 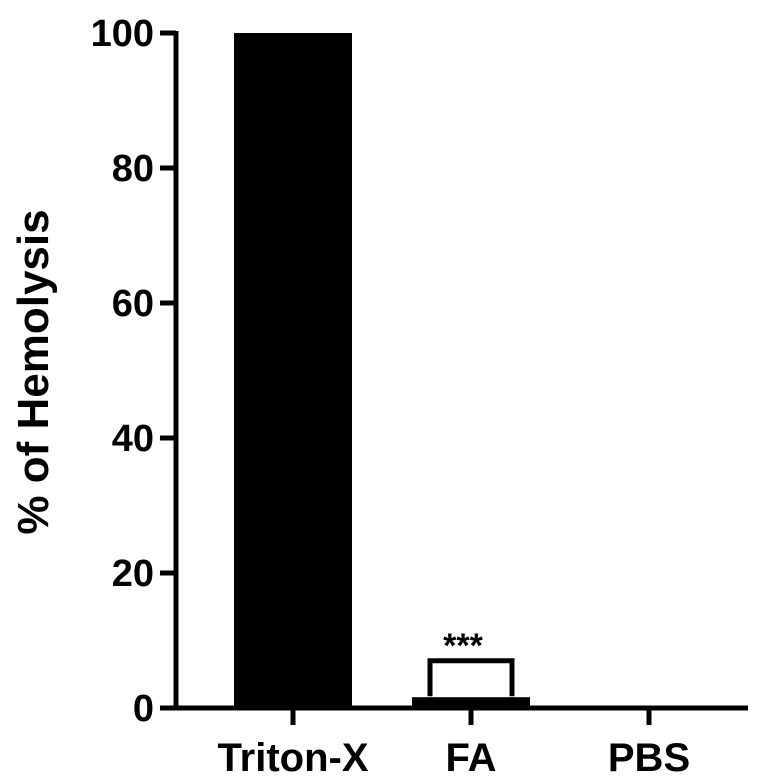 I want to click on y-axis-title: % of Hemolysis, so click(x=33, y=371).